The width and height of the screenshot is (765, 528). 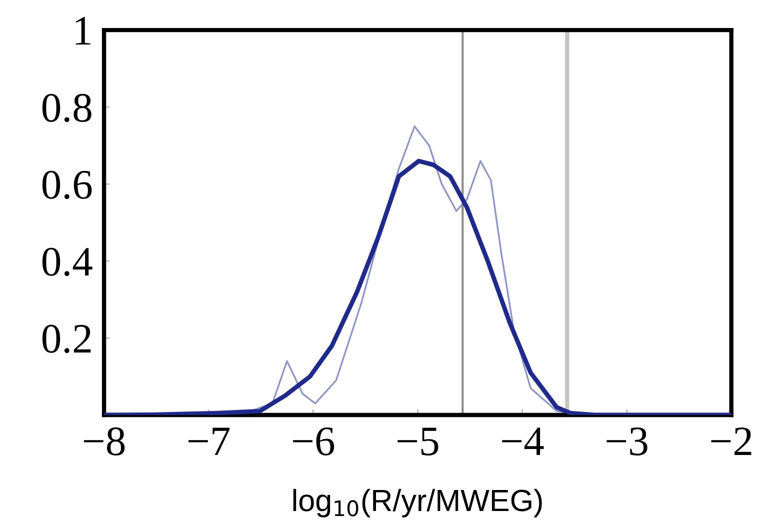 I want to click on y-tick-label: 0.4, so click(x=67, y=262).